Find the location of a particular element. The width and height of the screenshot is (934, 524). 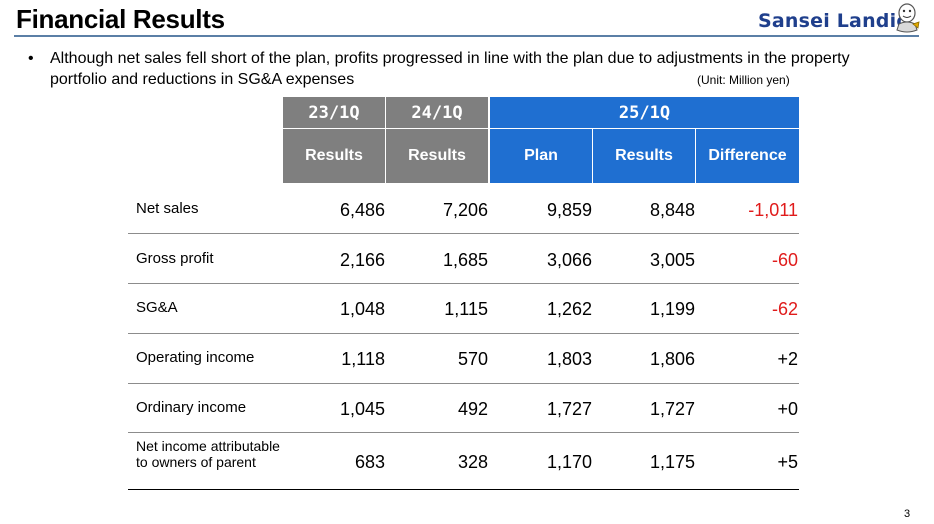

cell-ordinary-income-24: 492 is located at coordinates (472, 409).